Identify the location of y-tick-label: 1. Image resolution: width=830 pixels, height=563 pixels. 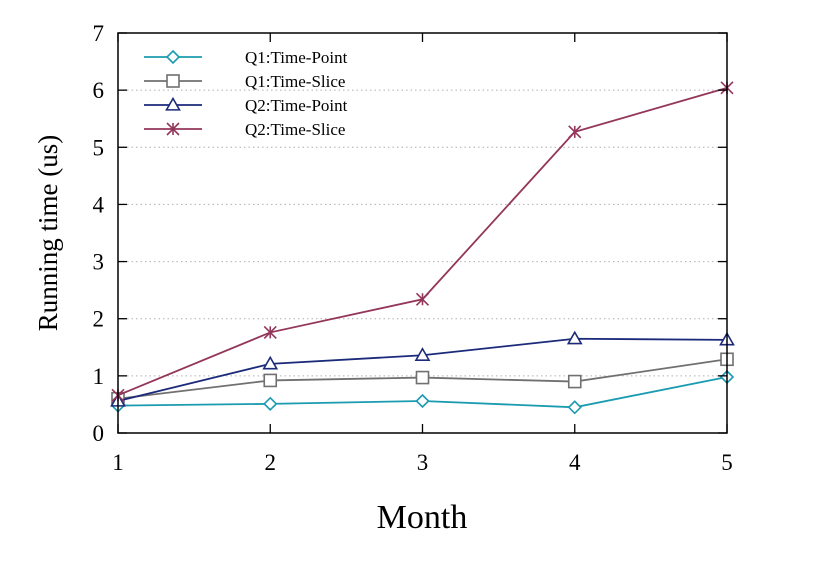
(99, 376).